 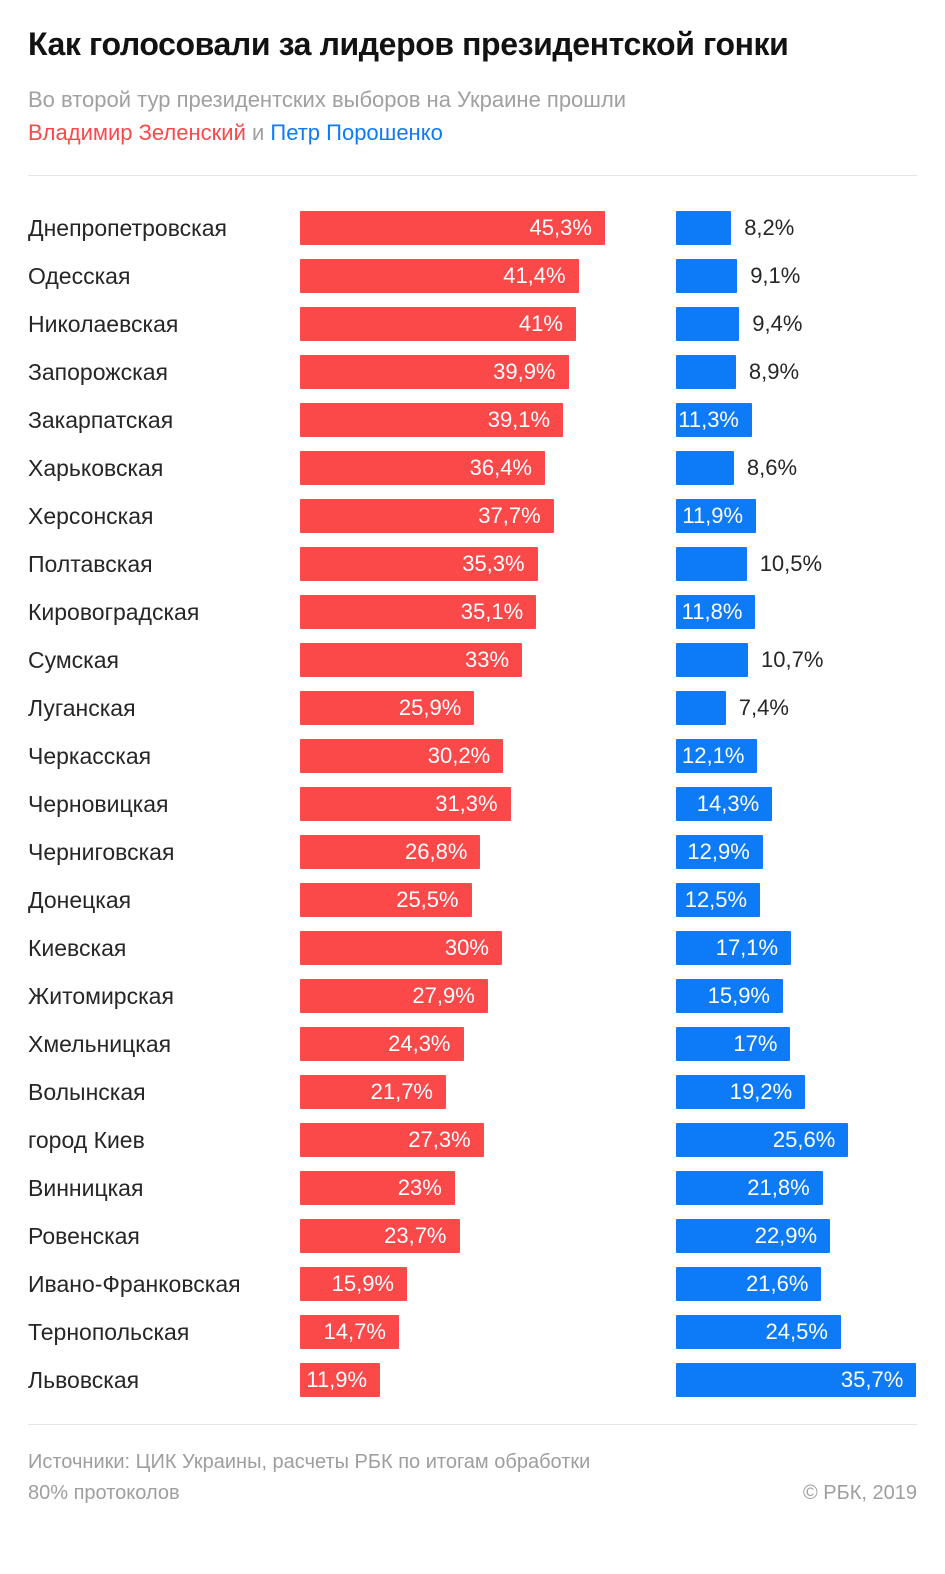 I want to click on zelensky-value-label: 33%, so click(x=487, y=659).